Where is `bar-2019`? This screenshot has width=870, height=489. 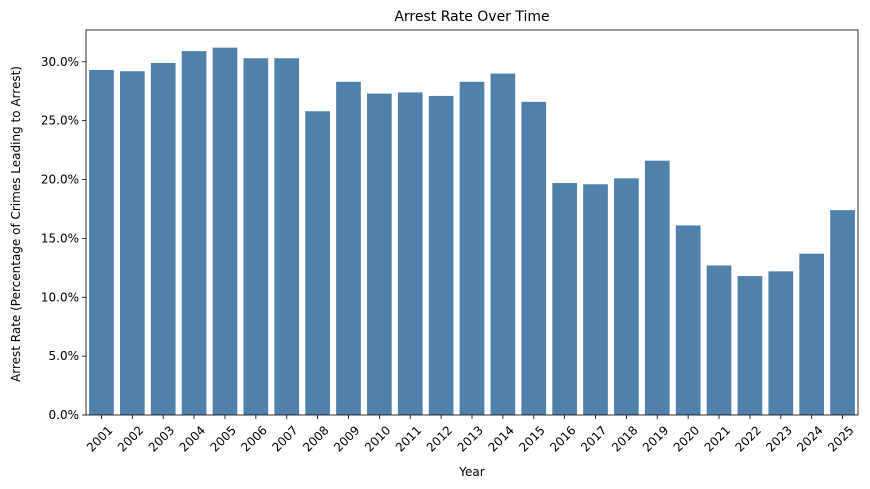
bar-2019 is located at coordinates (657, 287).